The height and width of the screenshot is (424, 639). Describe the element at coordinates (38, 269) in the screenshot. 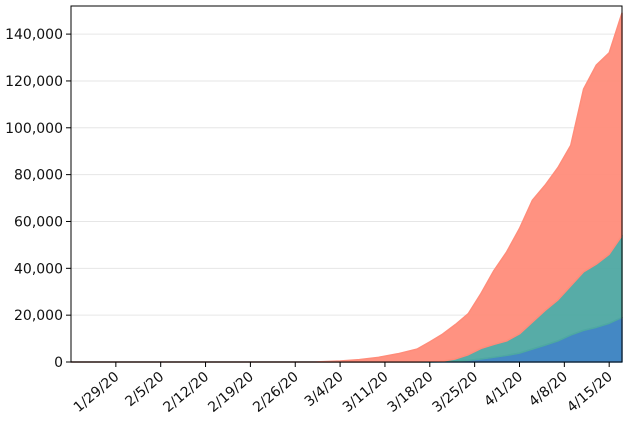

I see `y-tick-label: 40,000` at that location.